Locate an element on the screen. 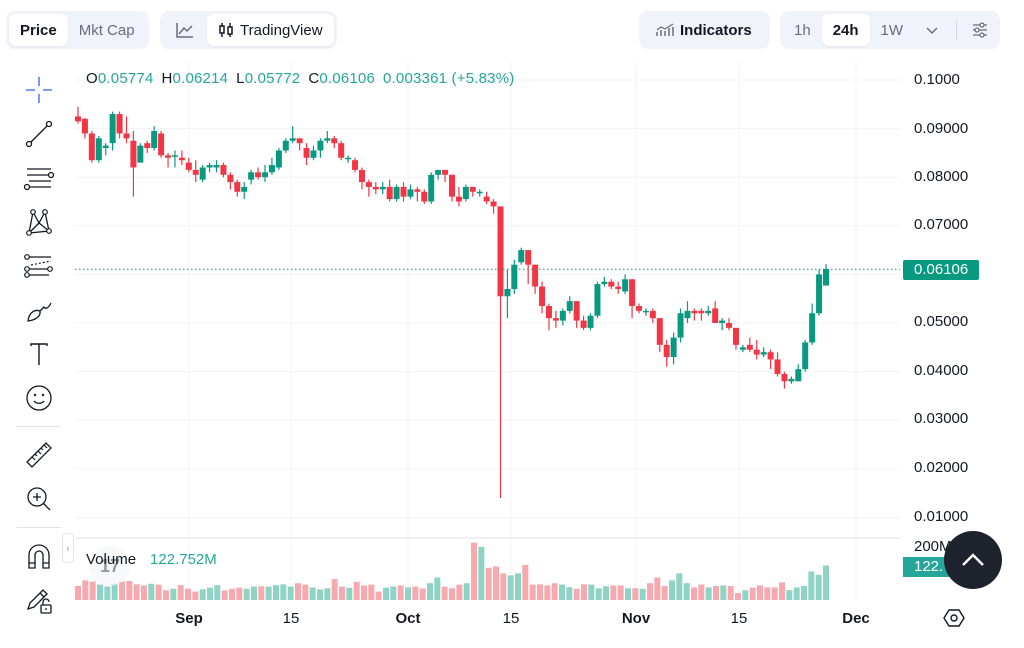  tradingview-button: TradingView is located at coordinates (270, 30).